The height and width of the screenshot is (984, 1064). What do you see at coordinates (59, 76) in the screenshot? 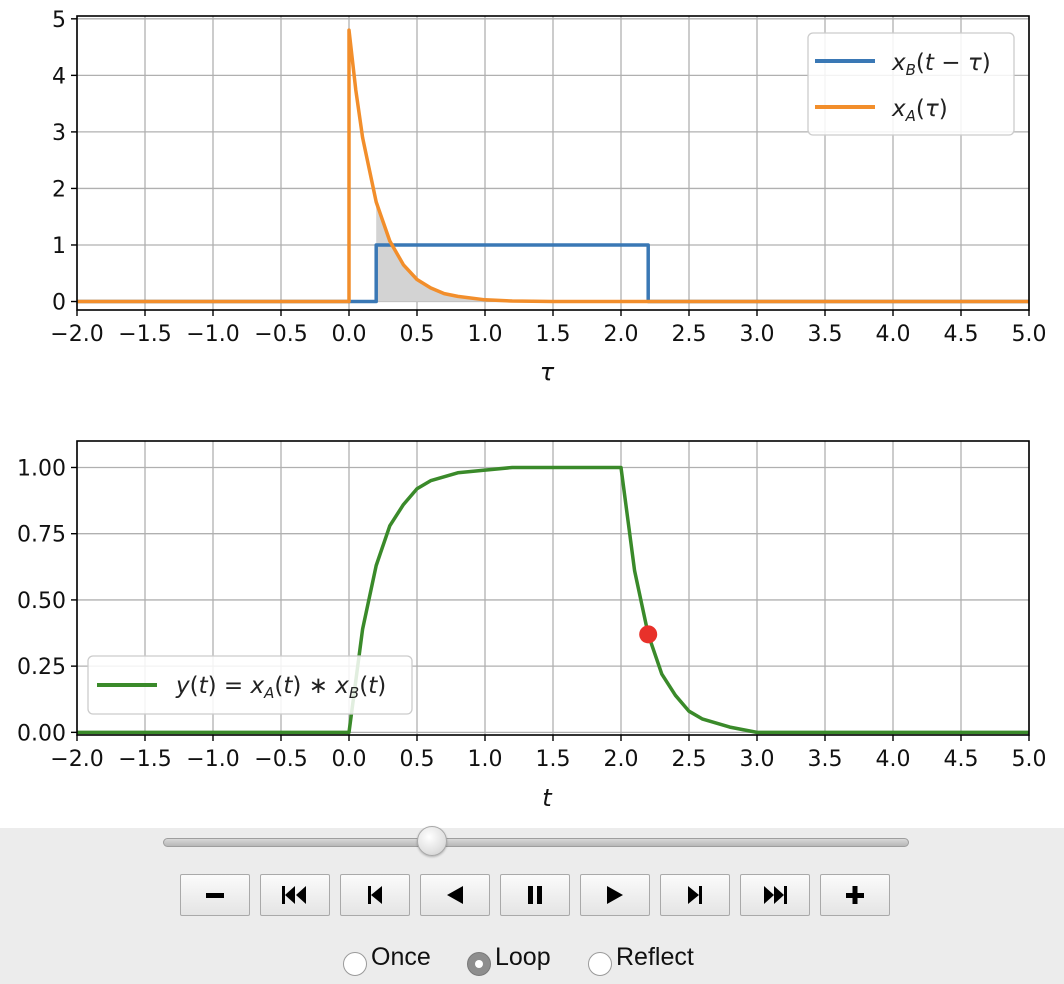
I see `y-tick-label: 4` at bounding box center [59, 76].